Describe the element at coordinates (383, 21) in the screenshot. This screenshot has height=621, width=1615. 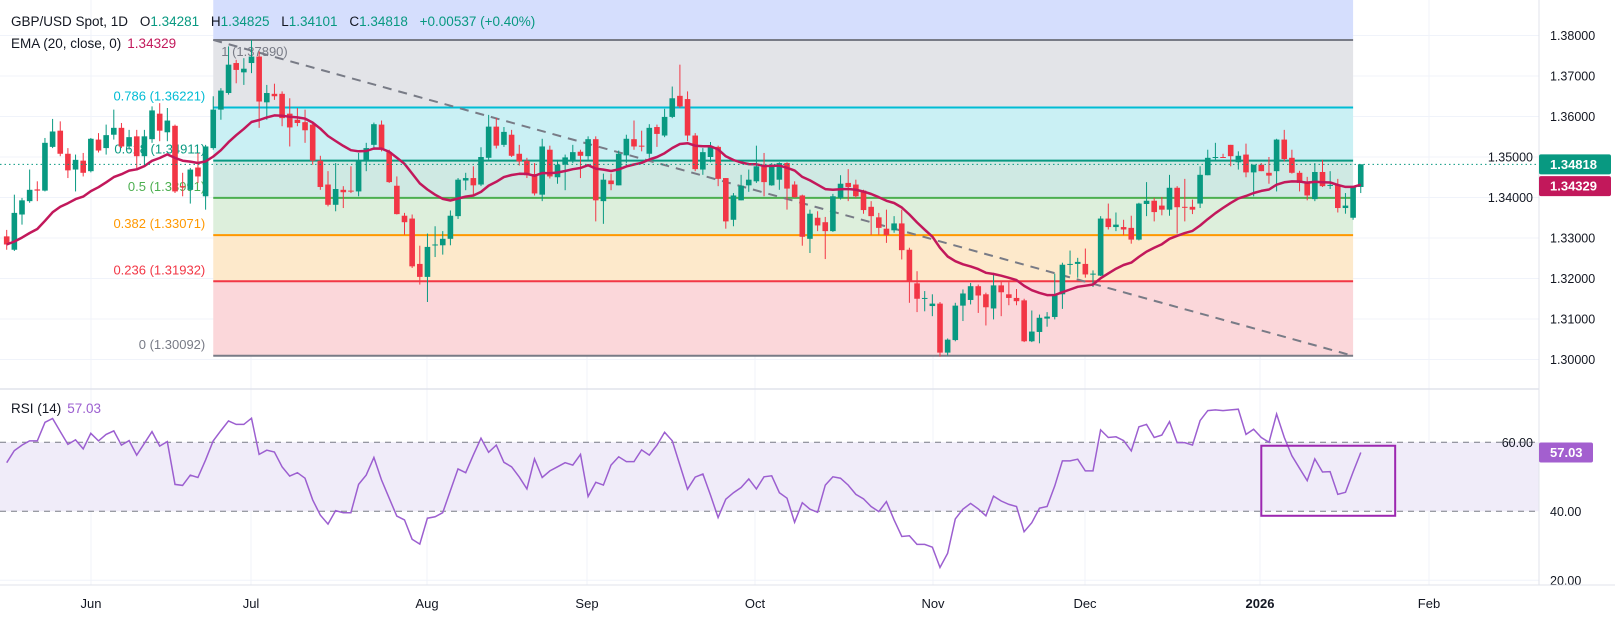
I see `close-value: 1.34818` at that location.